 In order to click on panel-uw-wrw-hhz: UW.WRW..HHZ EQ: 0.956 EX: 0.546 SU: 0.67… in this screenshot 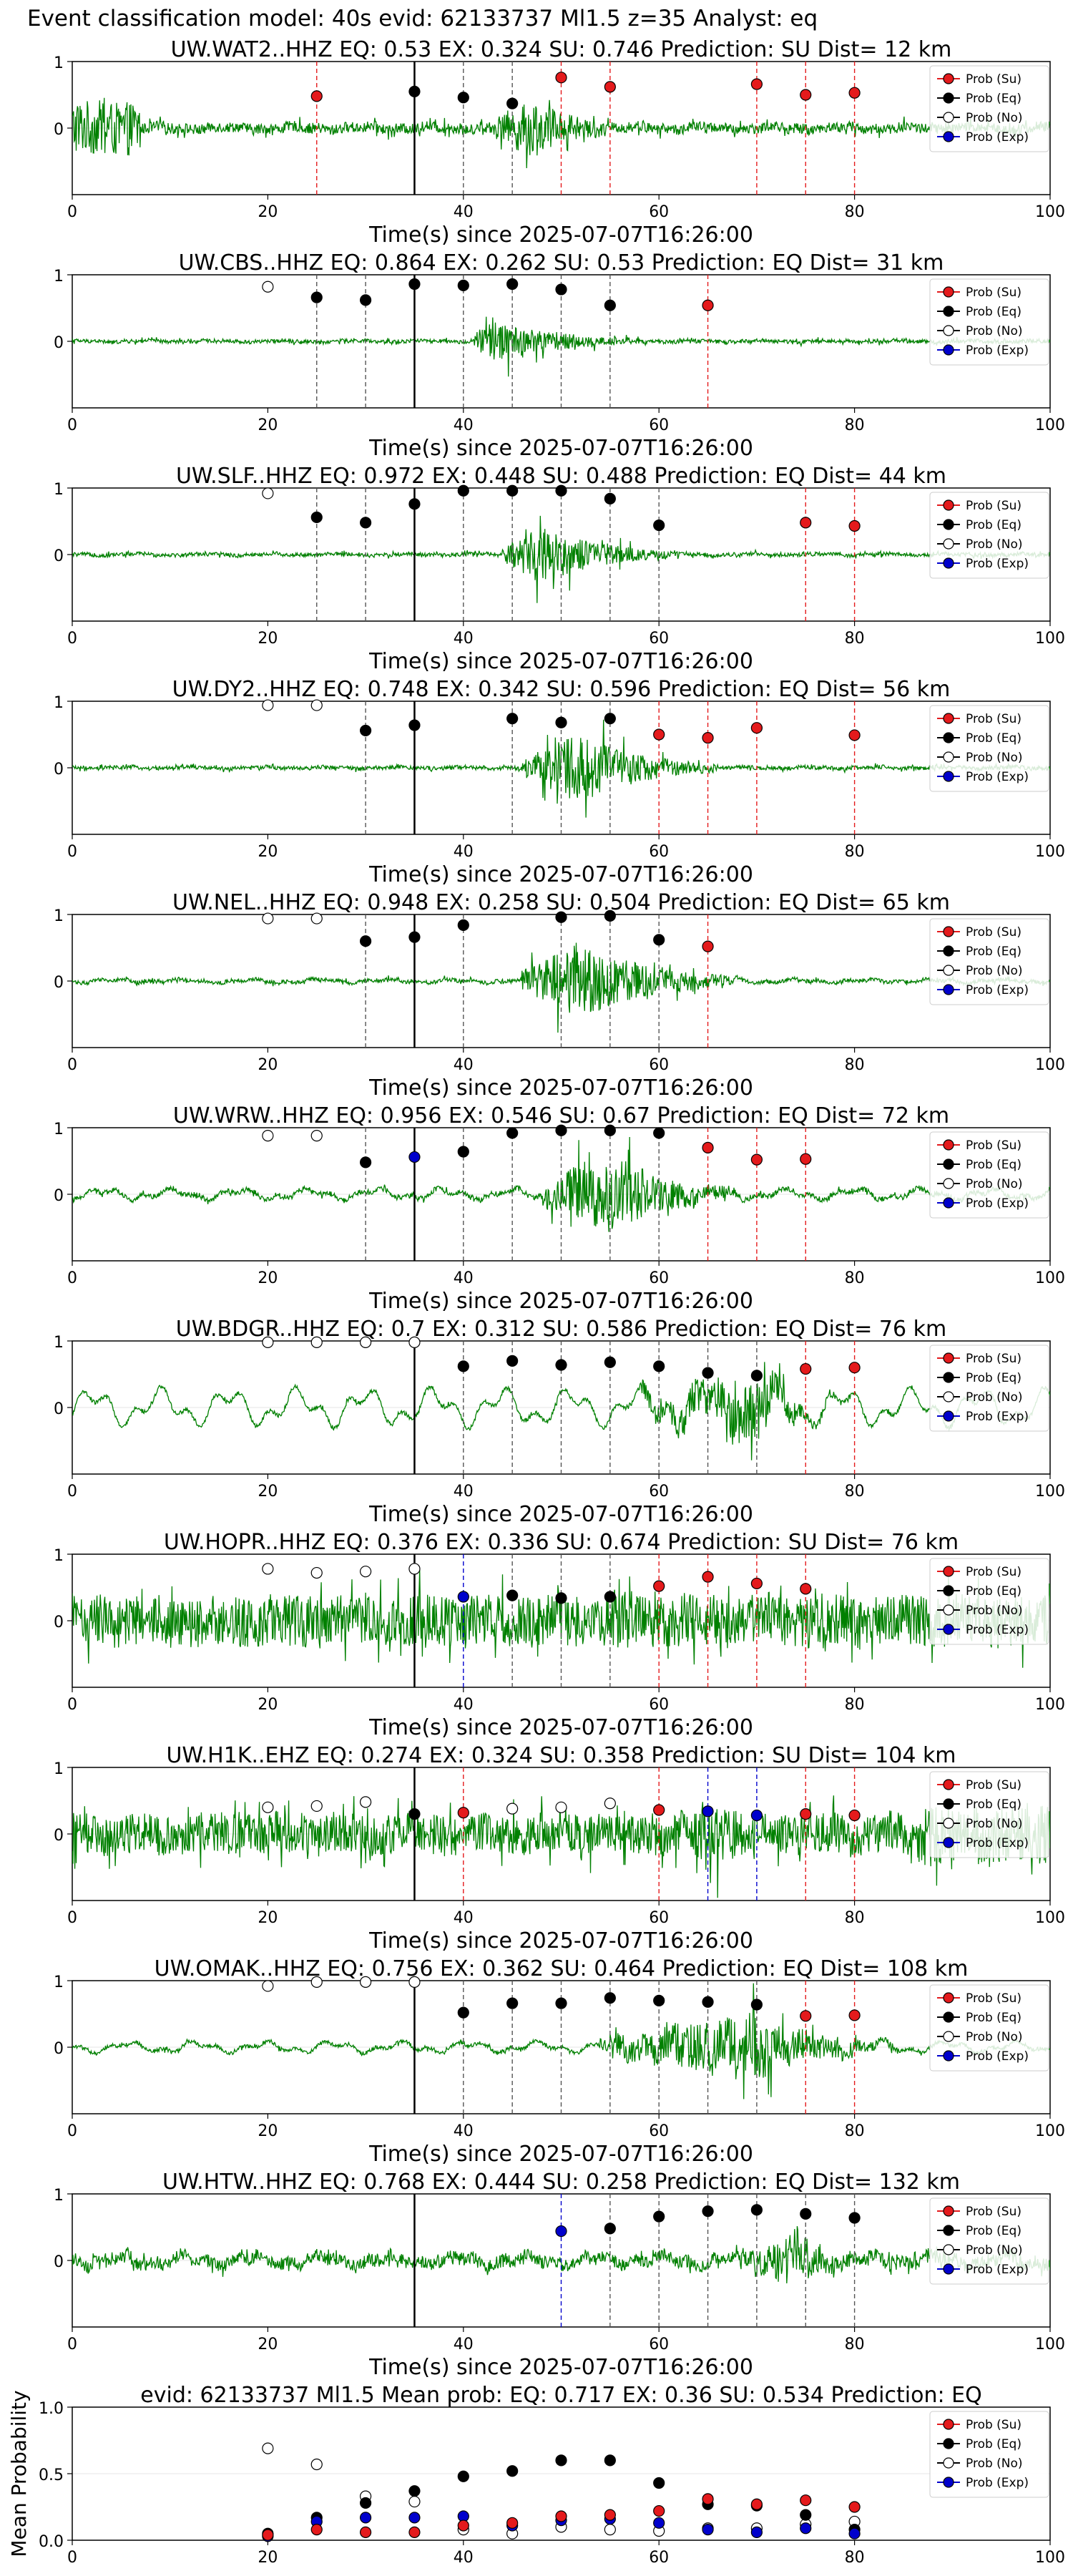, I will do `click(559, 1208)`.